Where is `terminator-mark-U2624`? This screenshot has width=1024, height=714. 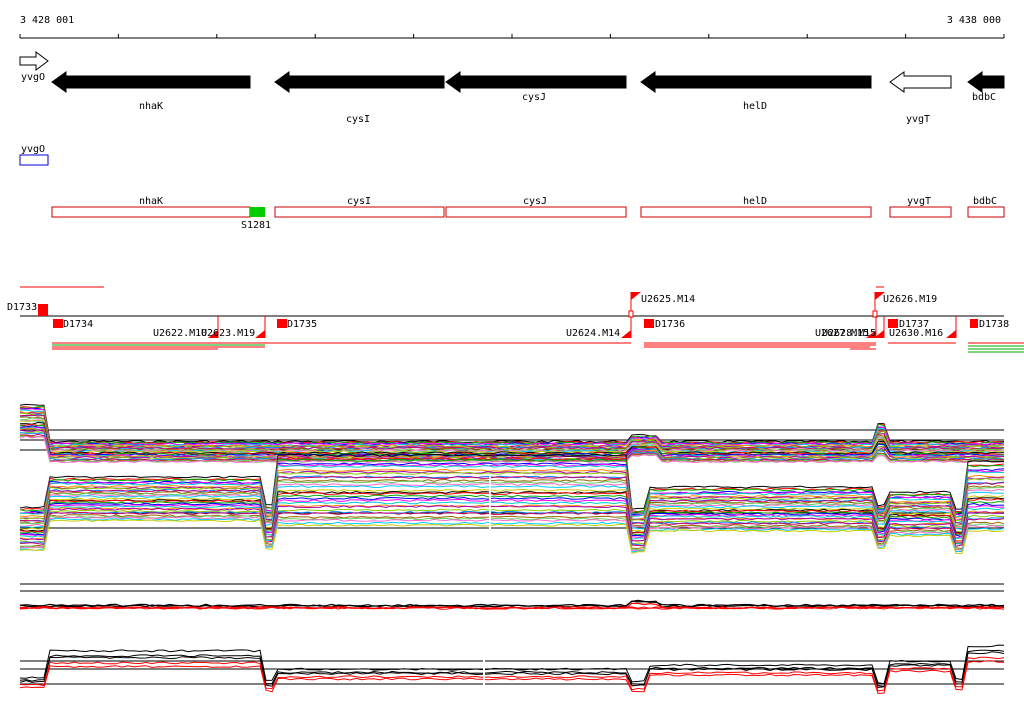
terminator-mark-U2624 is located at coordinates (626, 334).